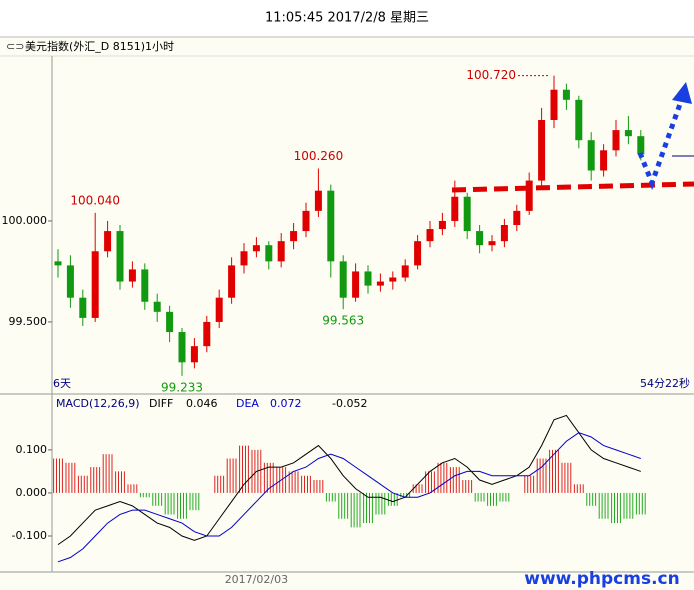 This screenshot has height=590, width=694. What do you see at coordinates (98, 403) in the screenshot?
I see `macd-title: MACD(12,26,9)` at bounding box center [98, 403].